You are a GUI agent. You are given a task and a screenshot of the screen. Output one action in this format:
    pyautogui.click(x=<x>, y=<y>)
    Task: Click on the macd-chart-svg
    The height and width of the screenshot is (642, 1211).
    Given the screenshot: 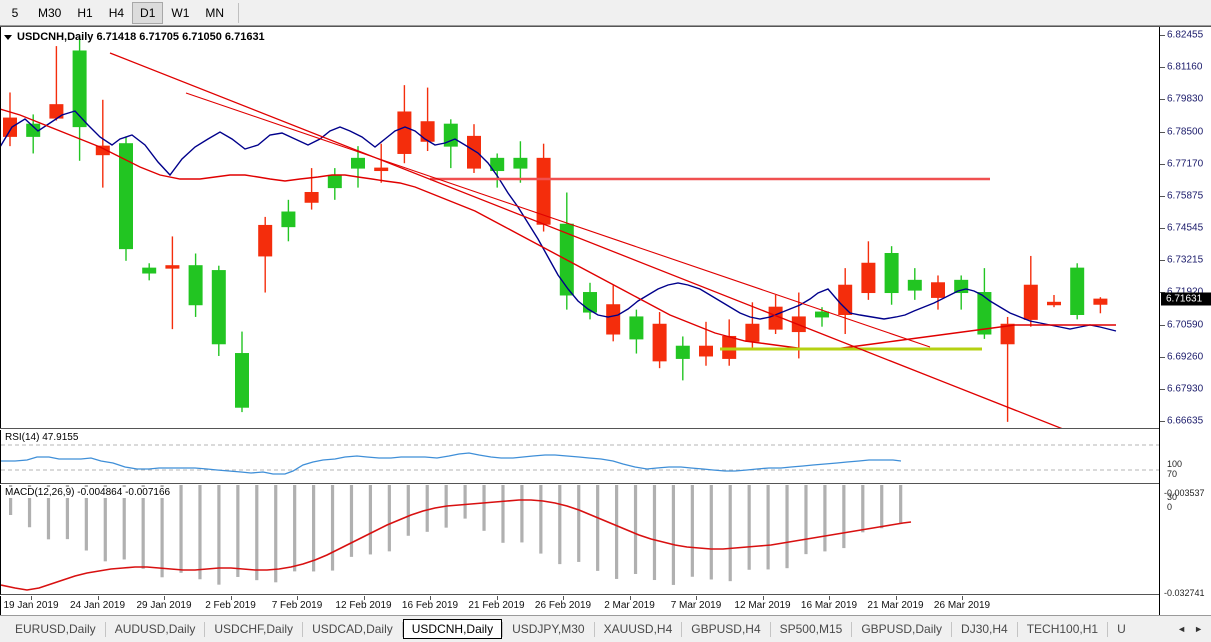 What is the action you would take?
    pyautogui.click(x=456, y=538)
    